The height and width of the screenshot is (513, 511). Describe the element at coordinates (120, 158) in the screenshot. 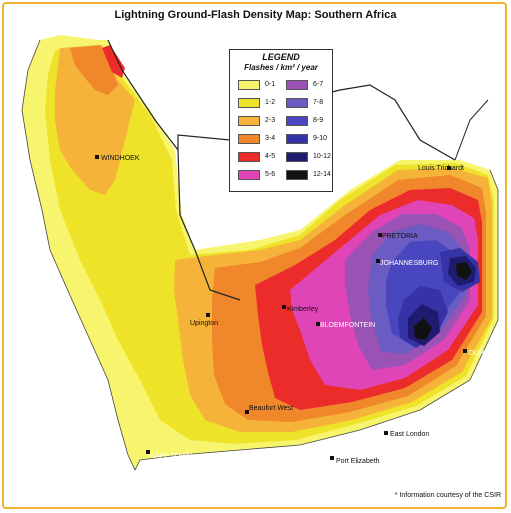

I see `city-label-windhoek: WINDHOEK` at that location.